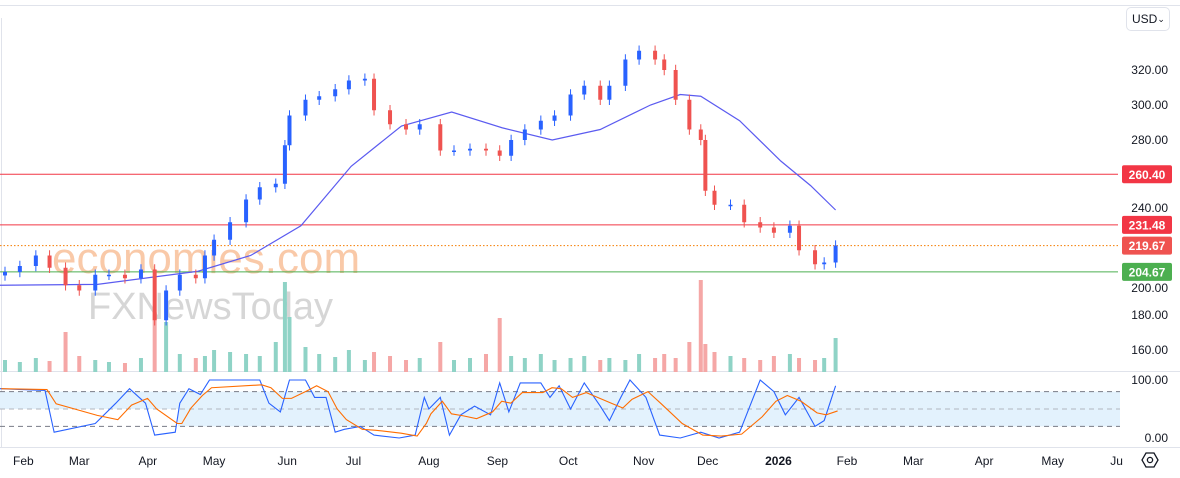  I want to click on price-tick: 160.00, so click(1149, 350).